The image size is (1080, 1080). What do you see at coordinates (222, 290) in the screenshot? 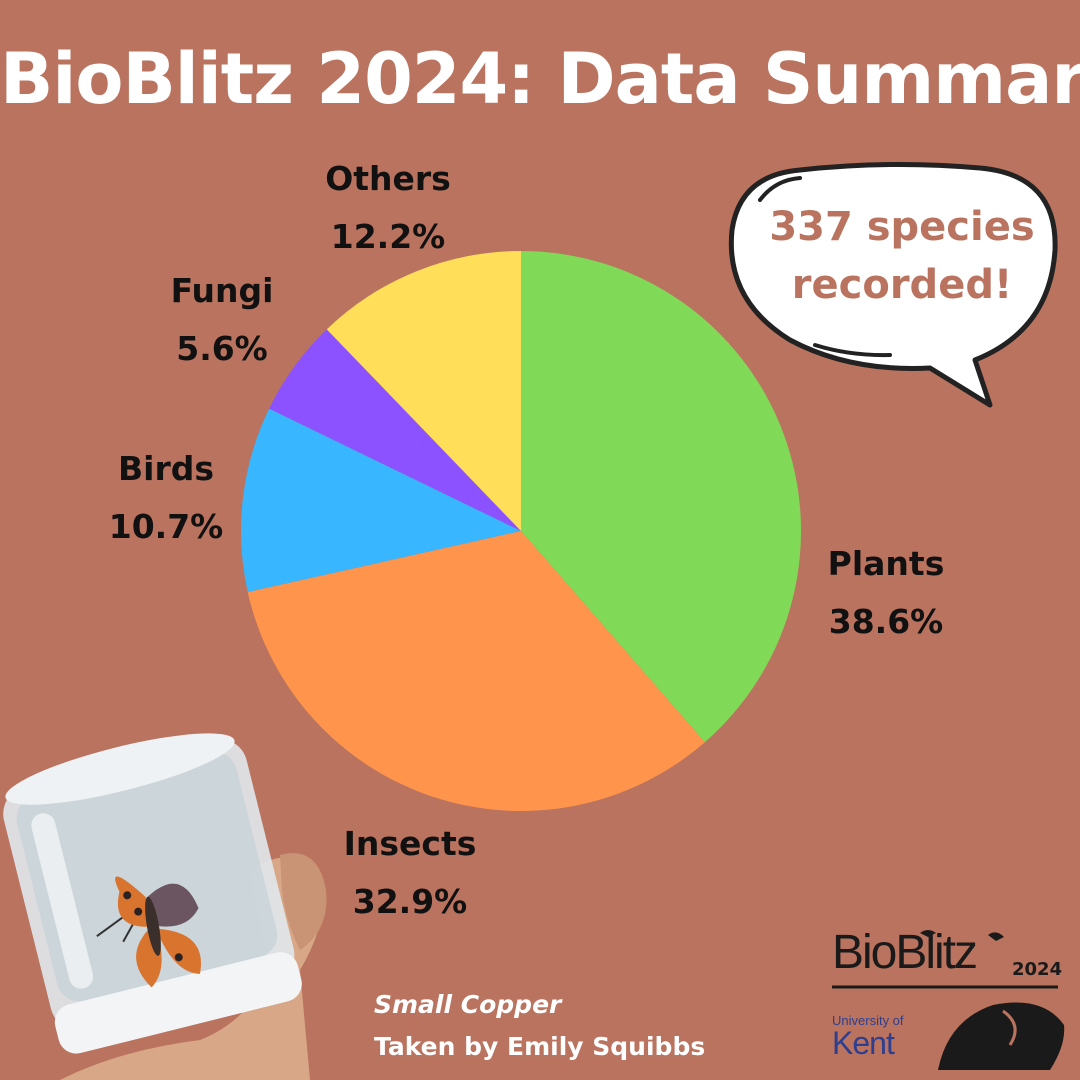
I see `slice-name-fungi: Fungi` at bounding box center [222, 290].